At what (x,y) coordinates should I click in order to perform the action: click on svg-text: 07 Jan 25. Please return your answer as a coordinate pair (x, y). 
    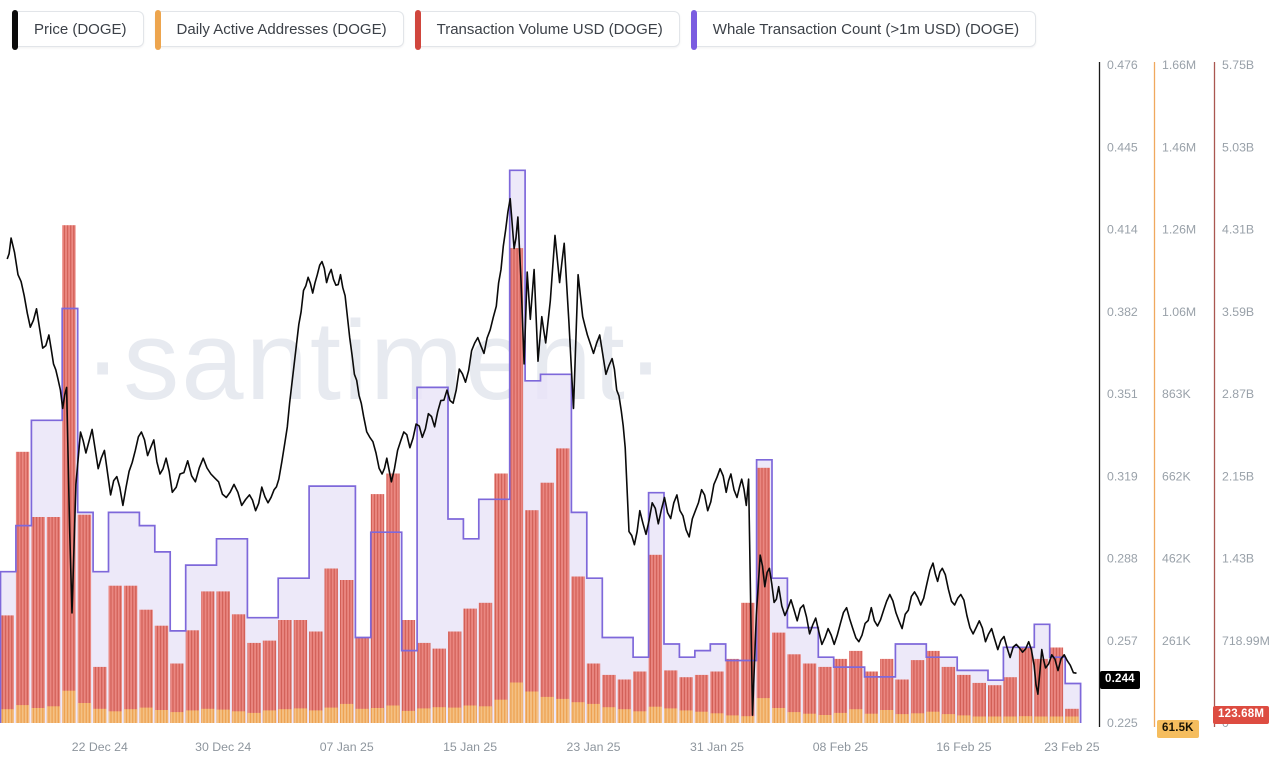
    Looking at the image, I should click on (347, 747).